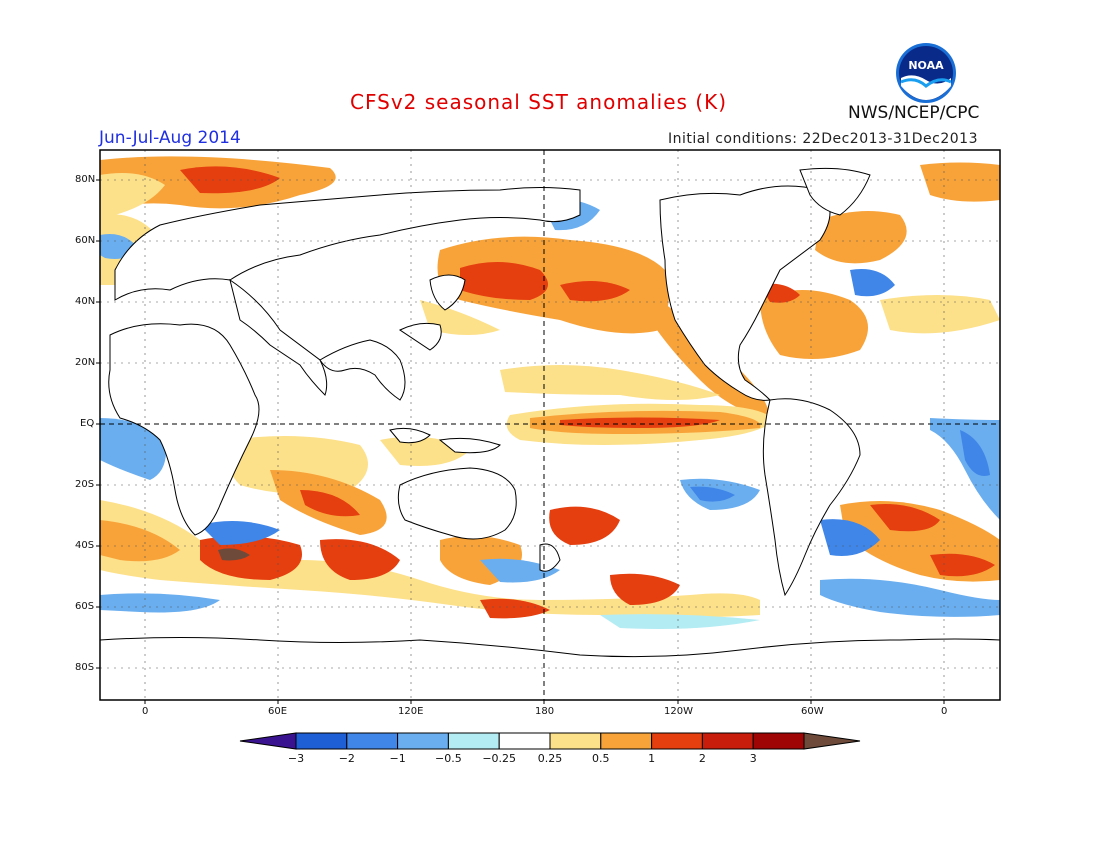  Describe the element at coordinates (753, 758) in the screenshot. I see `colorbar-label: 3` at that location.